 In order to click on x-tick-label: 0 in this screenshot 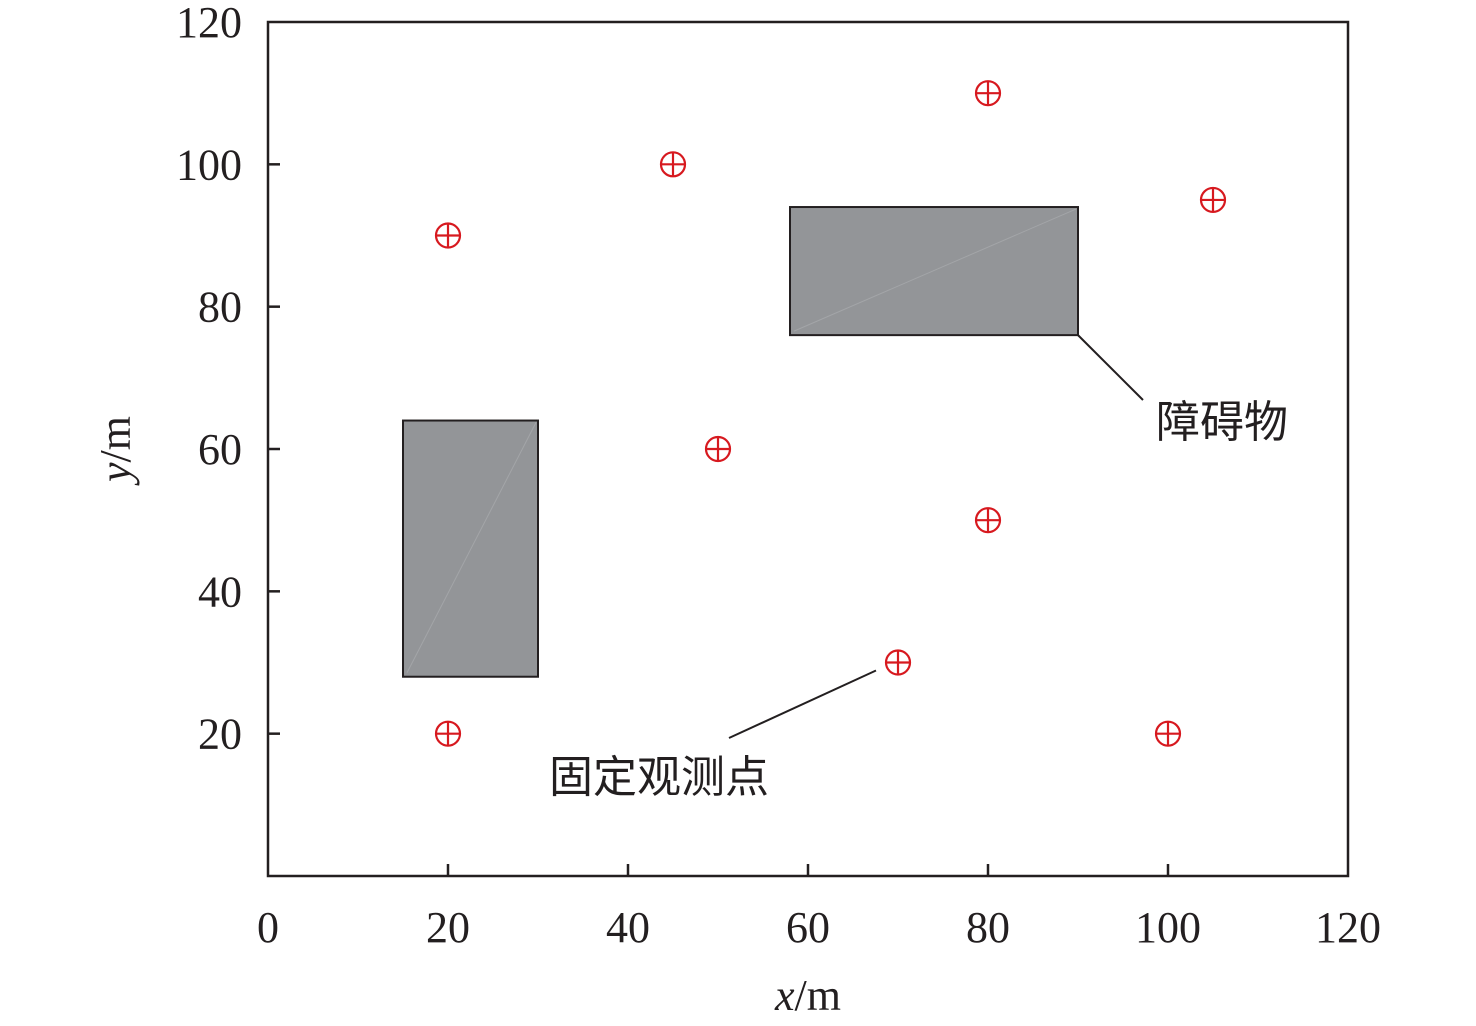, I will do `click(268, 927)`.